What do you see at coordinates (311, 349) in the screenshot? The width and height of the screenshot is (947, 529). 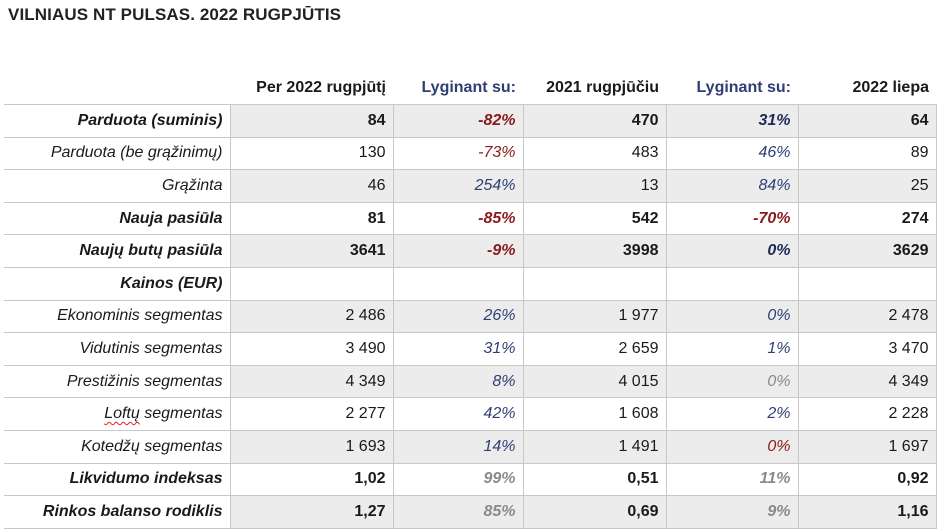 I see `cell-value: 3 490` at bounding box center [311, 349].